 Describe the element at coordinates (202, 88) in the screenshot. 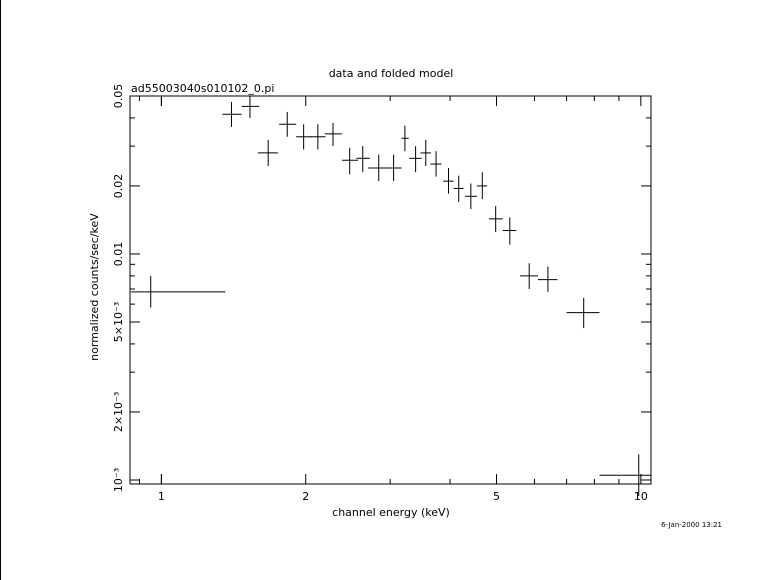

I see `chart-subtitle: ad55003040s010102_0.pi` at that location.